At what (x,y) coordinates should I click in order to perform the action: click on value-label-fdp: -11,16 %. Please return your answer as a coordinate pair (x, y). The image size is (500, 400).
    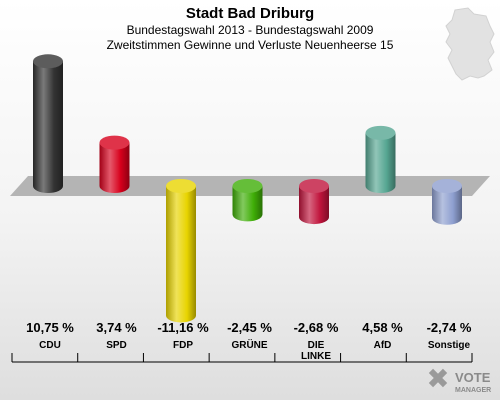
    Looking at the image, I should click on (183, 327).